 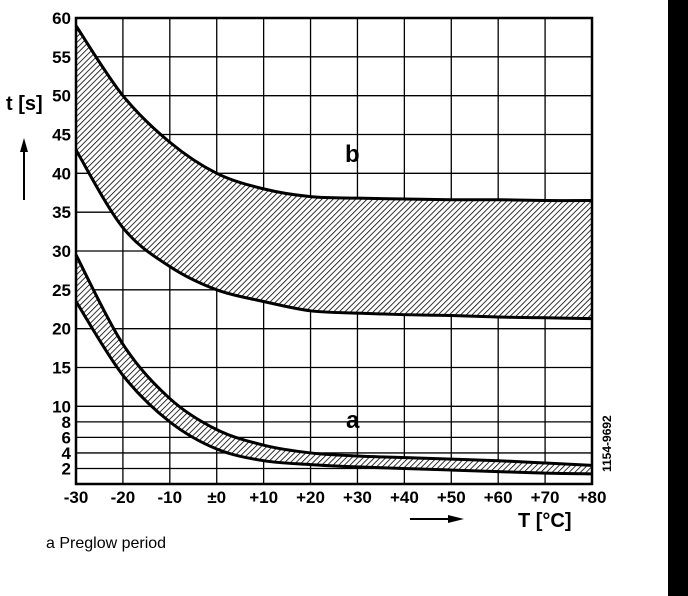 What do you see at coordinates (404, 497) in the screenshot?
I see `x-tick-label: +40` at bounding box center [404, 497].